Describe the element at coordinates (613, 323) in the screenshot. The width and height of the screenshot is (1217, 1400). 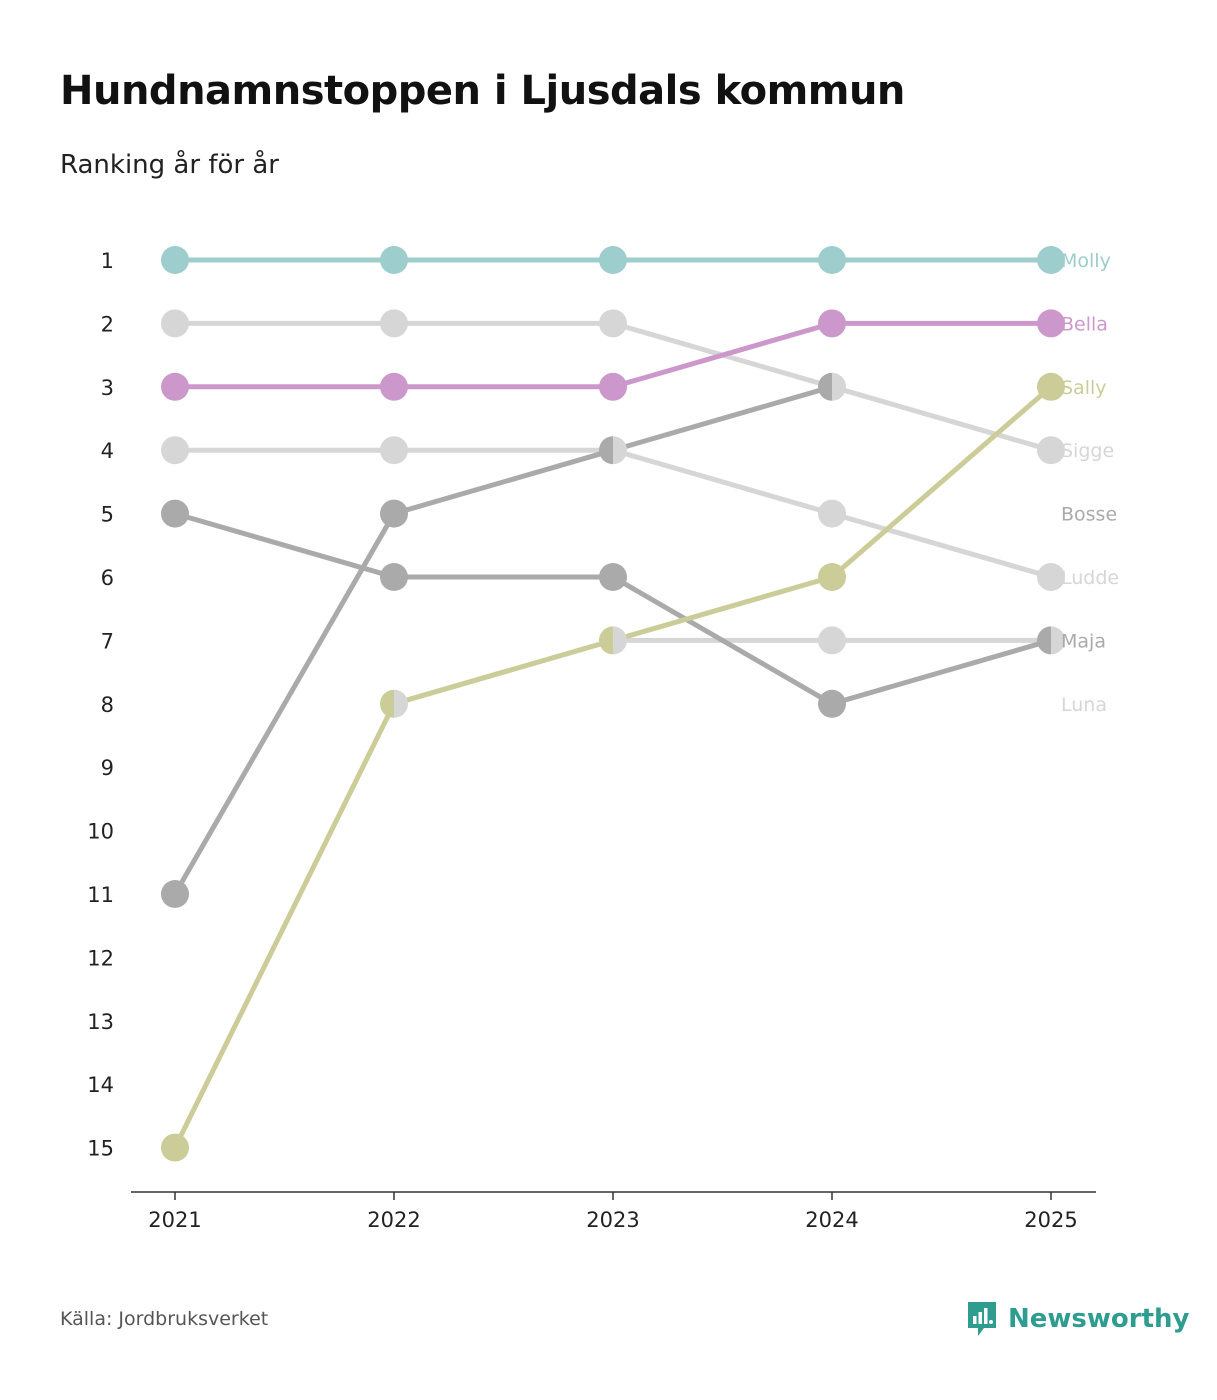
I see `dot-sigge-2023` at that location.